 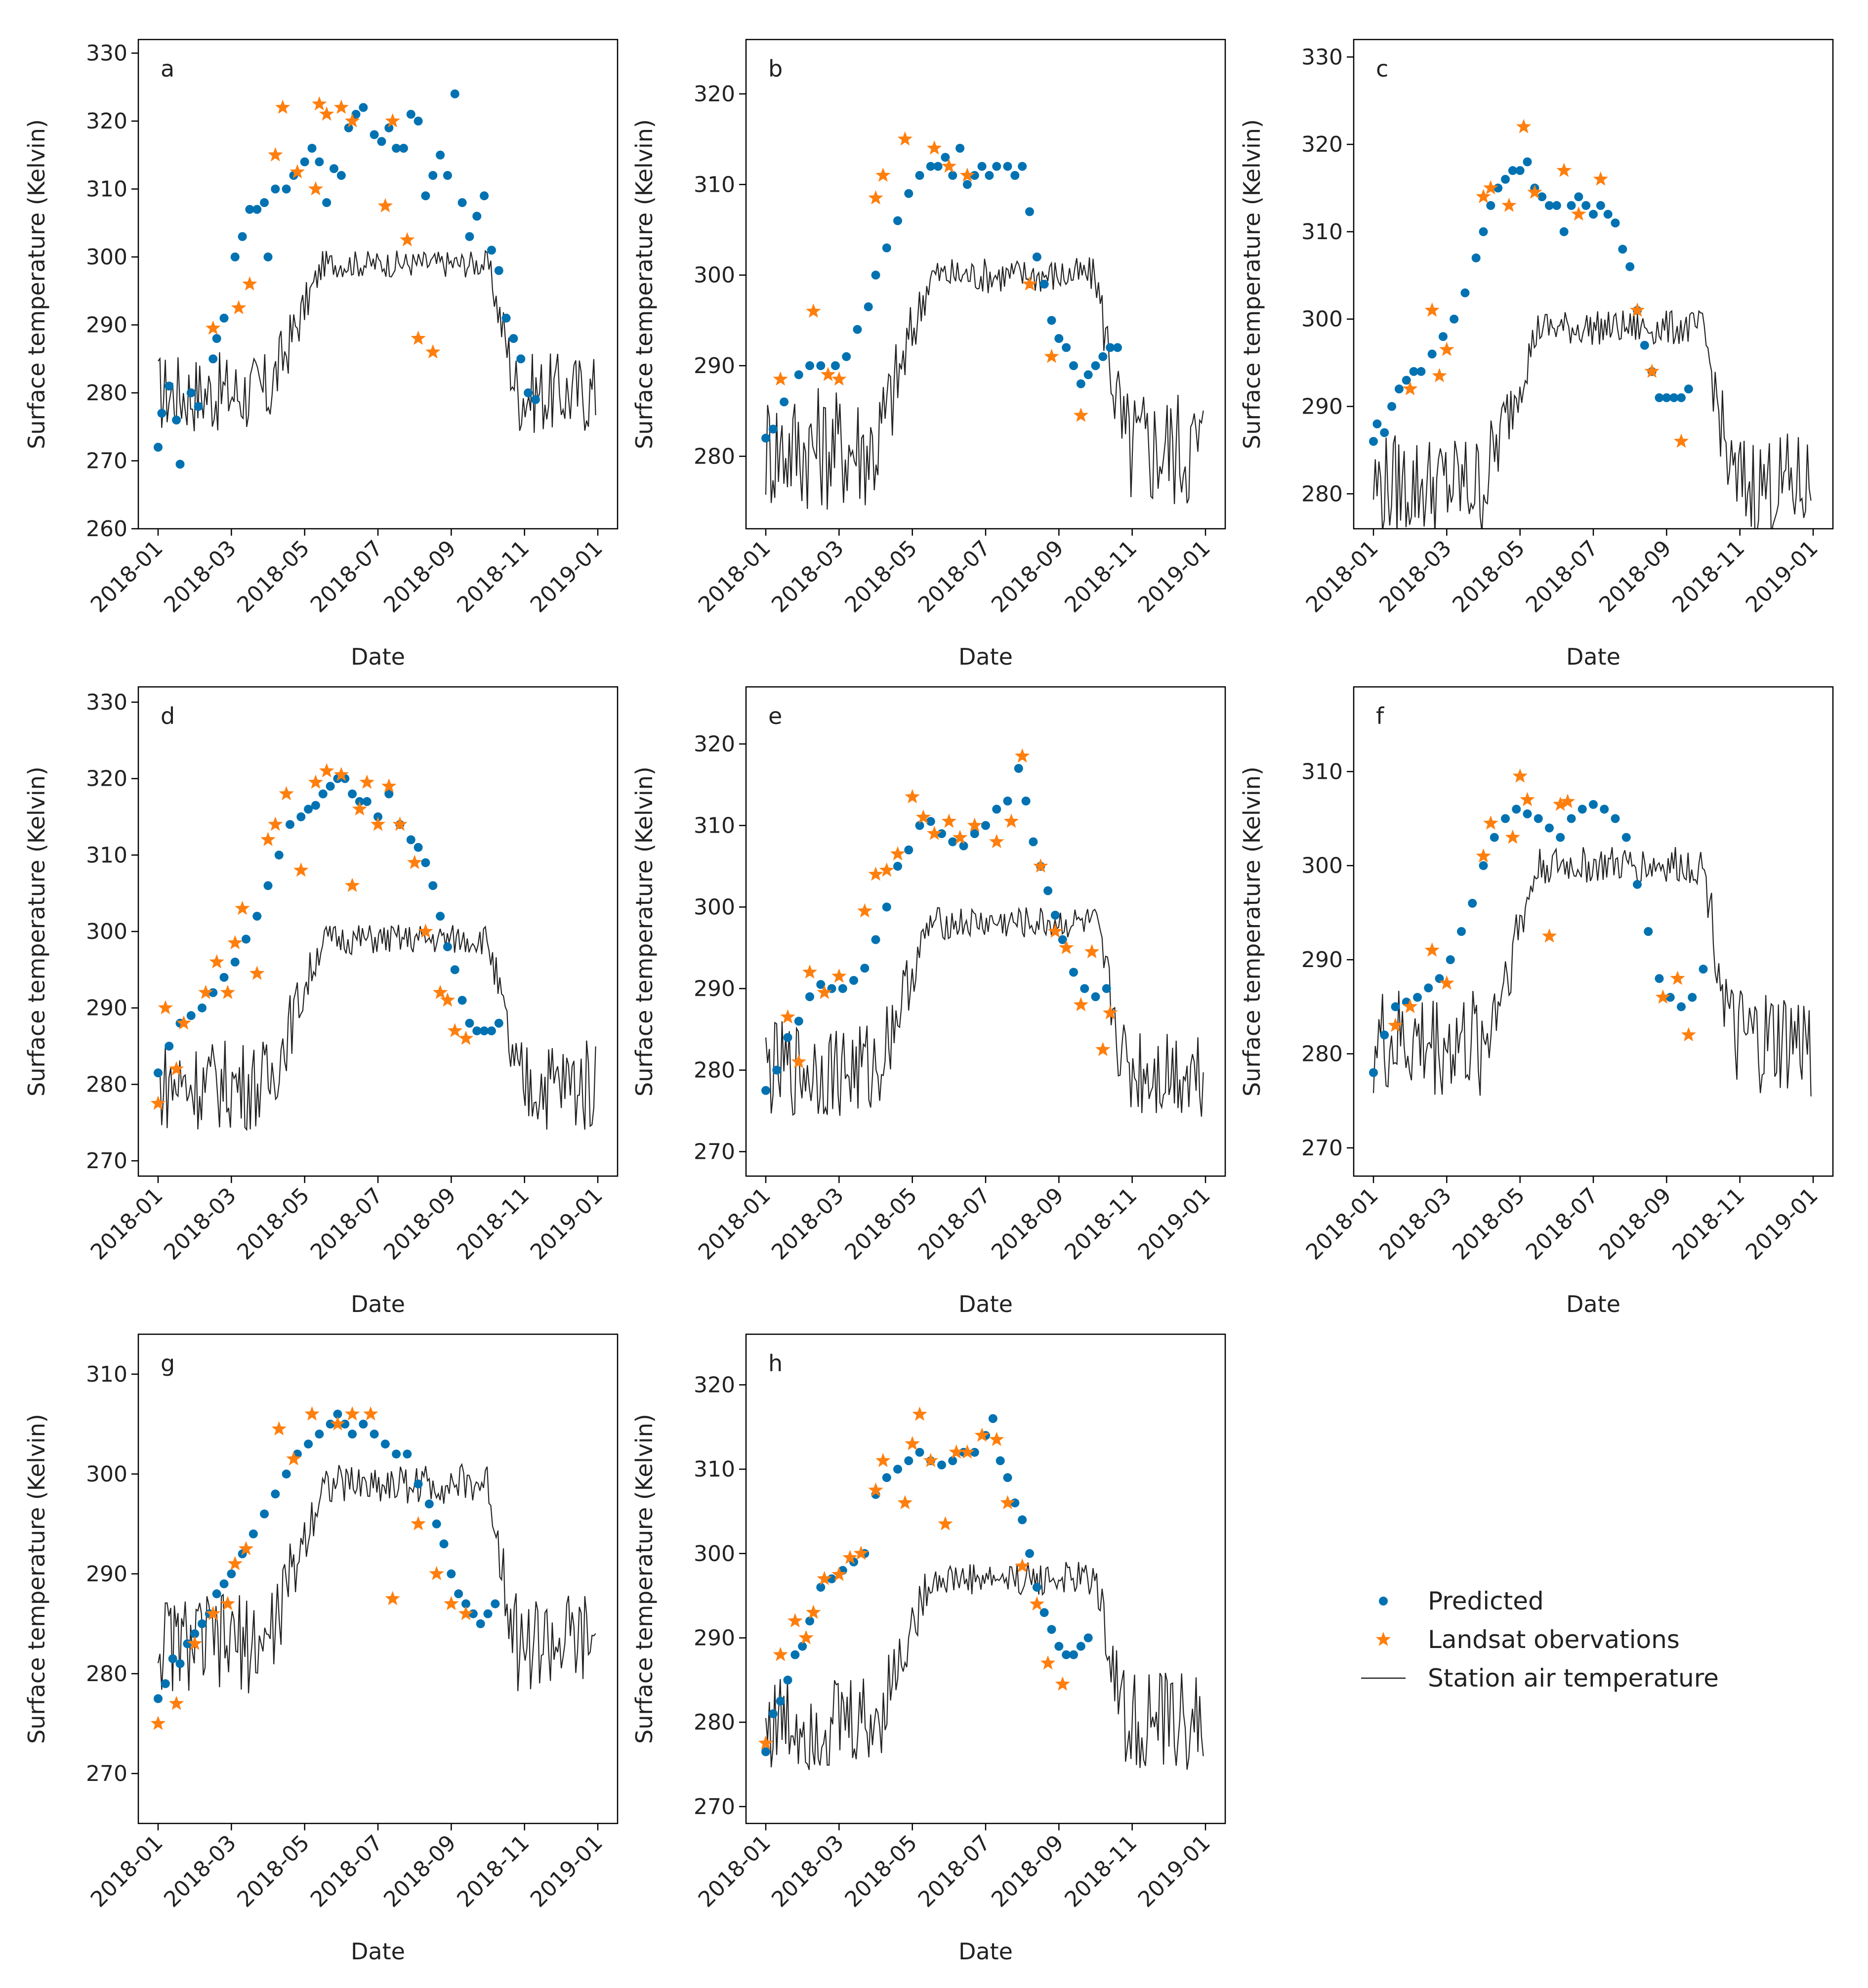 I want to click on x-tick-label: 2018-03, so click(x=200, y=577).